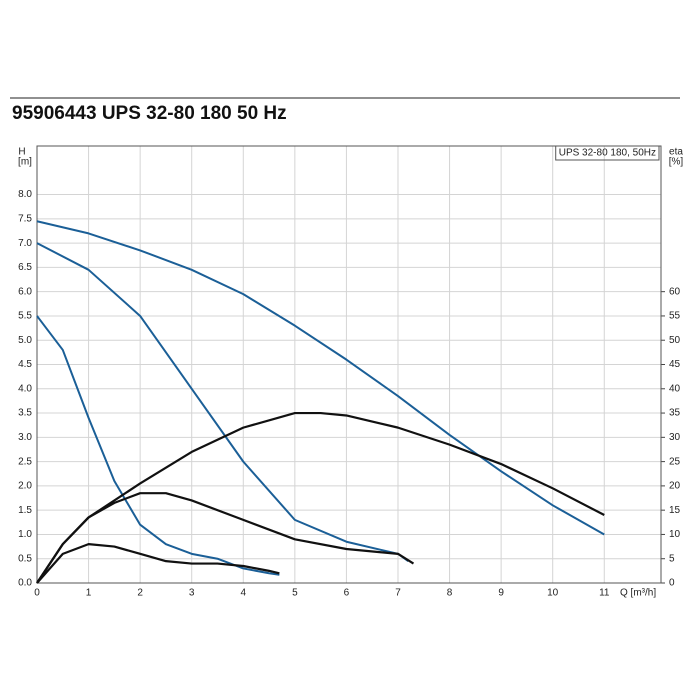 This screenshot has height=700, width=700. Describe the element at coordinates (675, 510) in the screenshot. I see `y2-tick-label: 15` at that location.